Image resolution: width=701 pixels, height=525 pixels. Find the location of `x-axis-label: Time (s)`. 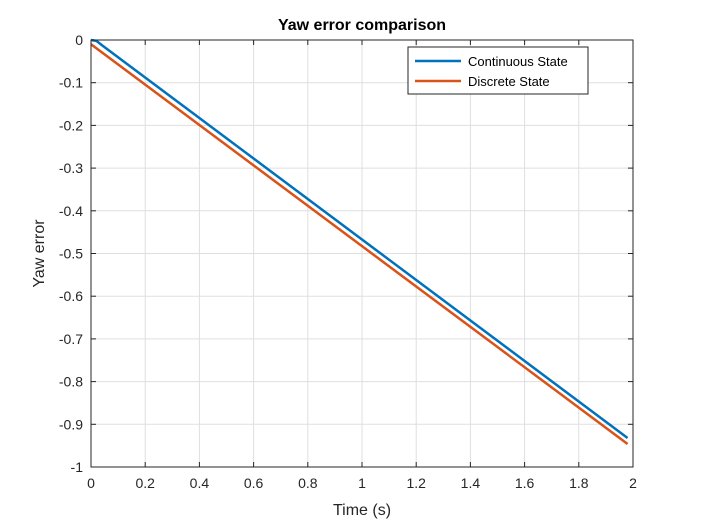

x-axis-label: Time (s) is located at coordinates (362, 510).